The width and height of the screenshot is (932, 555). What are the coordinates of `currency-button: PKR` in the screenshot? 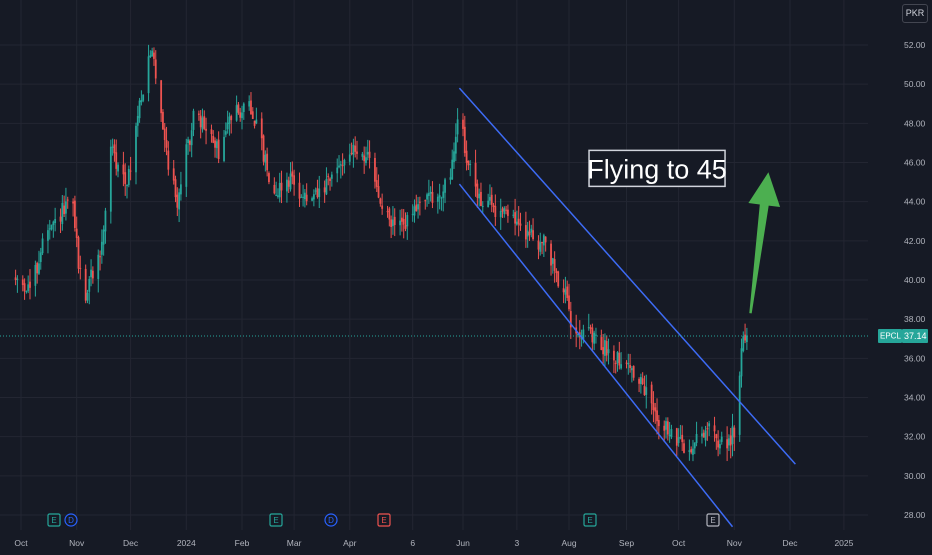 It's located at (915, 13).